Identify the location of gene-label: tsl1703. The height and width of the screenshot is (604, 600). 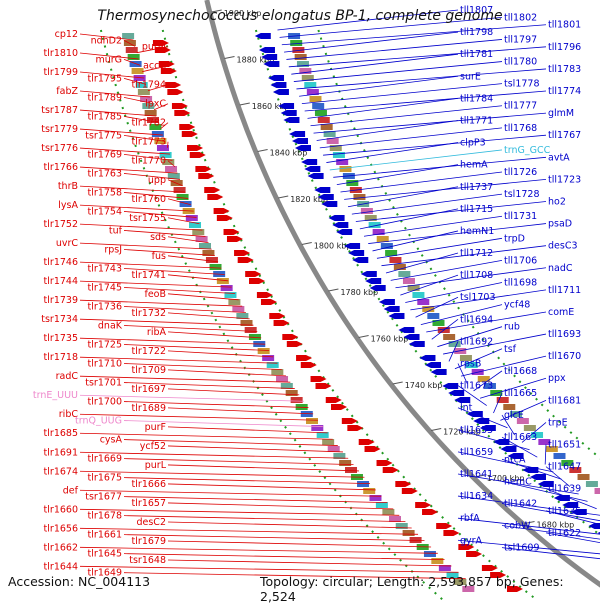
(478, 297).